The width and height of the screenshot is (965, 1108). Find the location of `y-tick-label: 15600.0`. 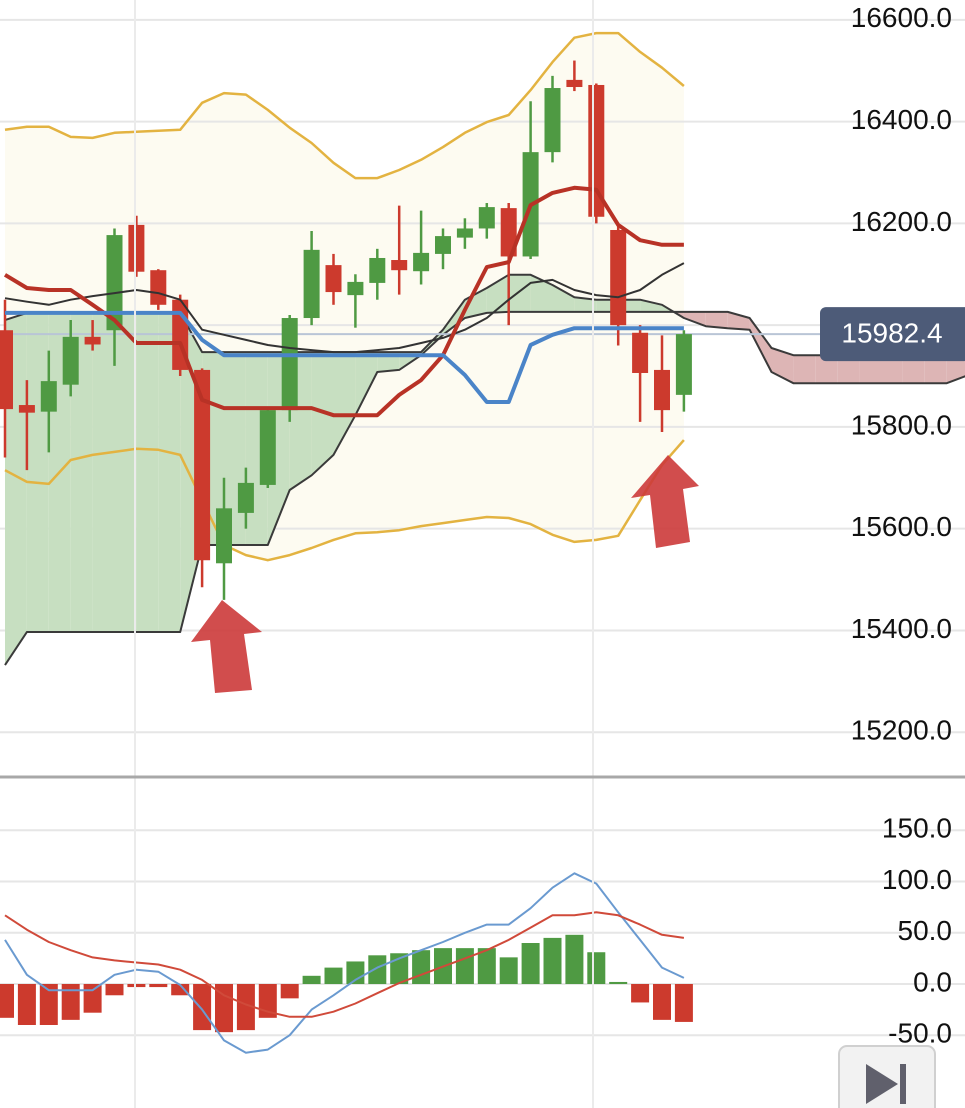

y-tick-label: 15600.0 is located at coordinates (901, 526).